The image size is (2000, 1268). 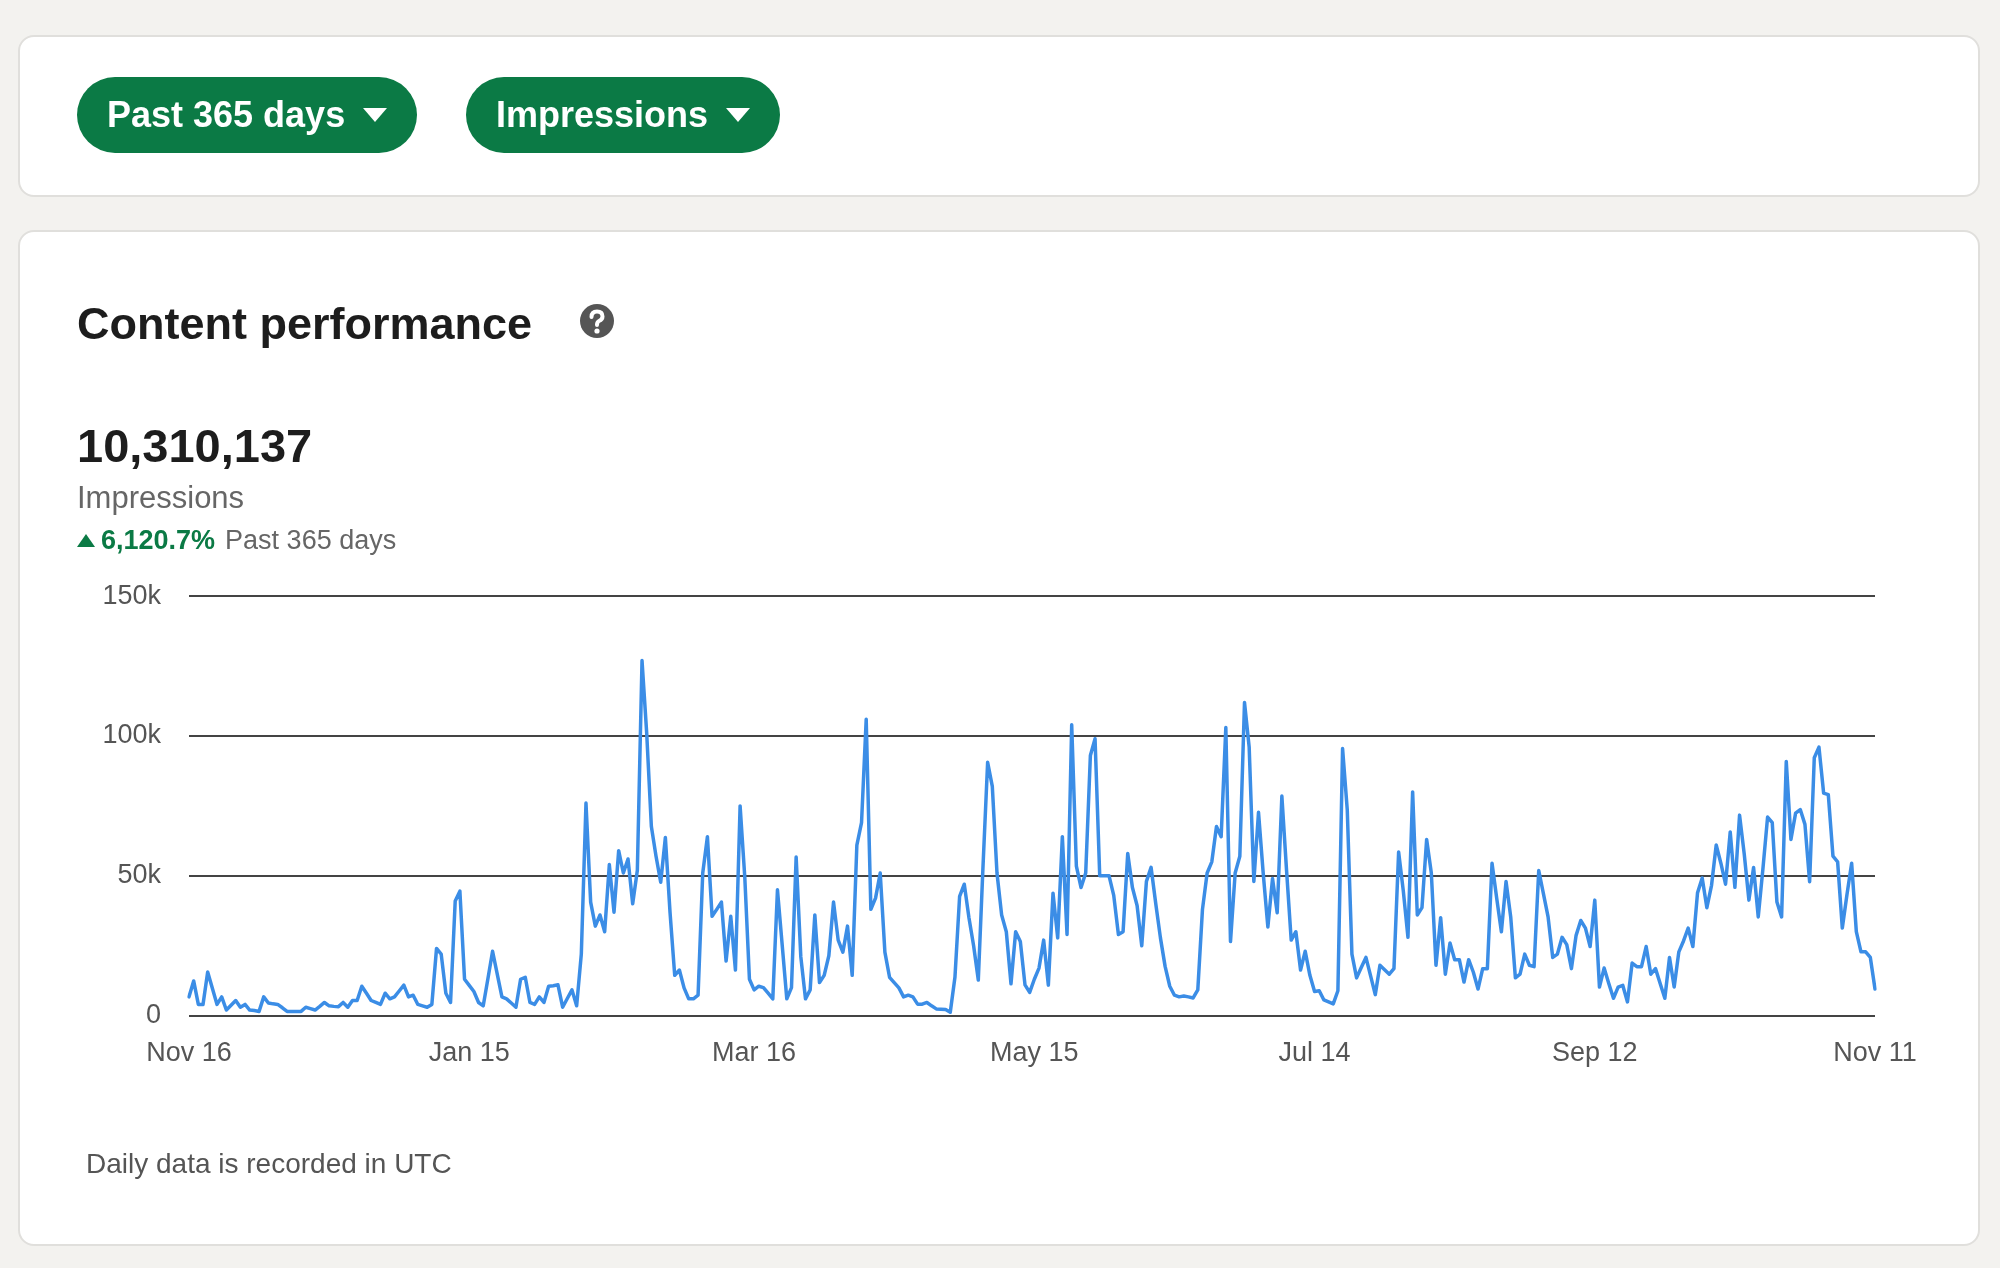 What do you see at coordinates (132, 734) in the screenshot?
I see `y-tick-label: 100k` at bounding box center [132, 734].